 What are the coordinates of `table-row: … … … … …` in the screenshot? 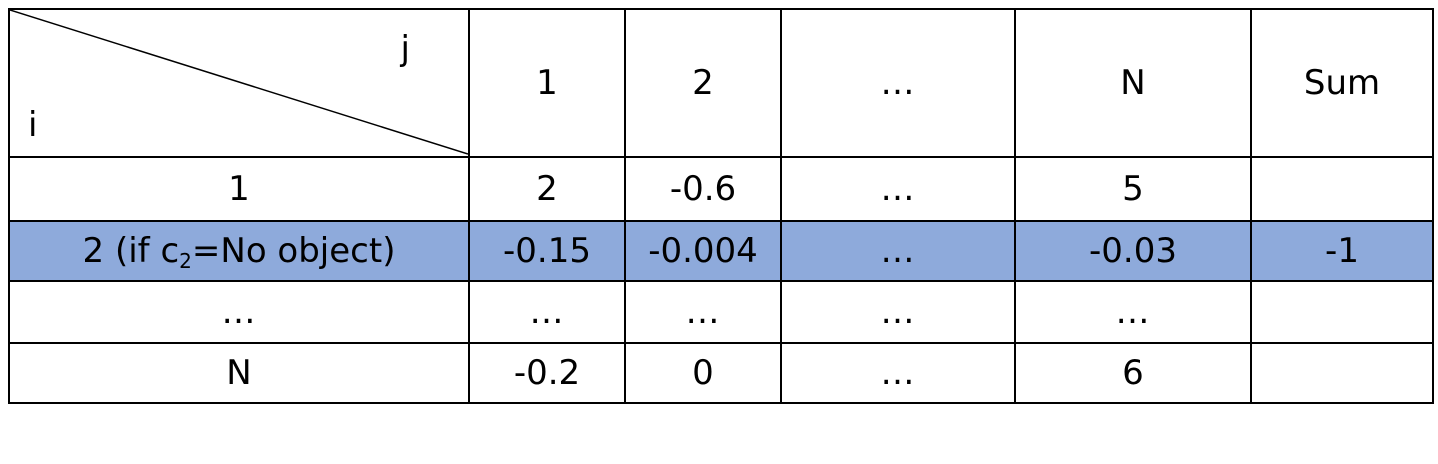 It's located at (721, 312).